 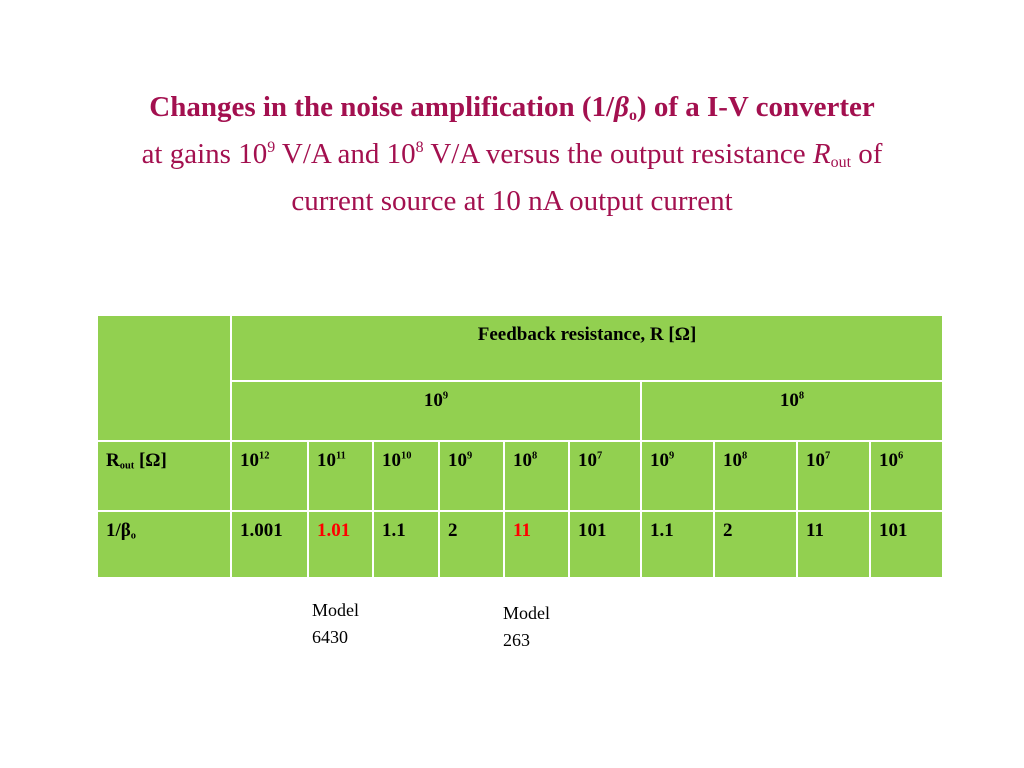 I want to click on note: Model 6430, so click(x=335, y=624).